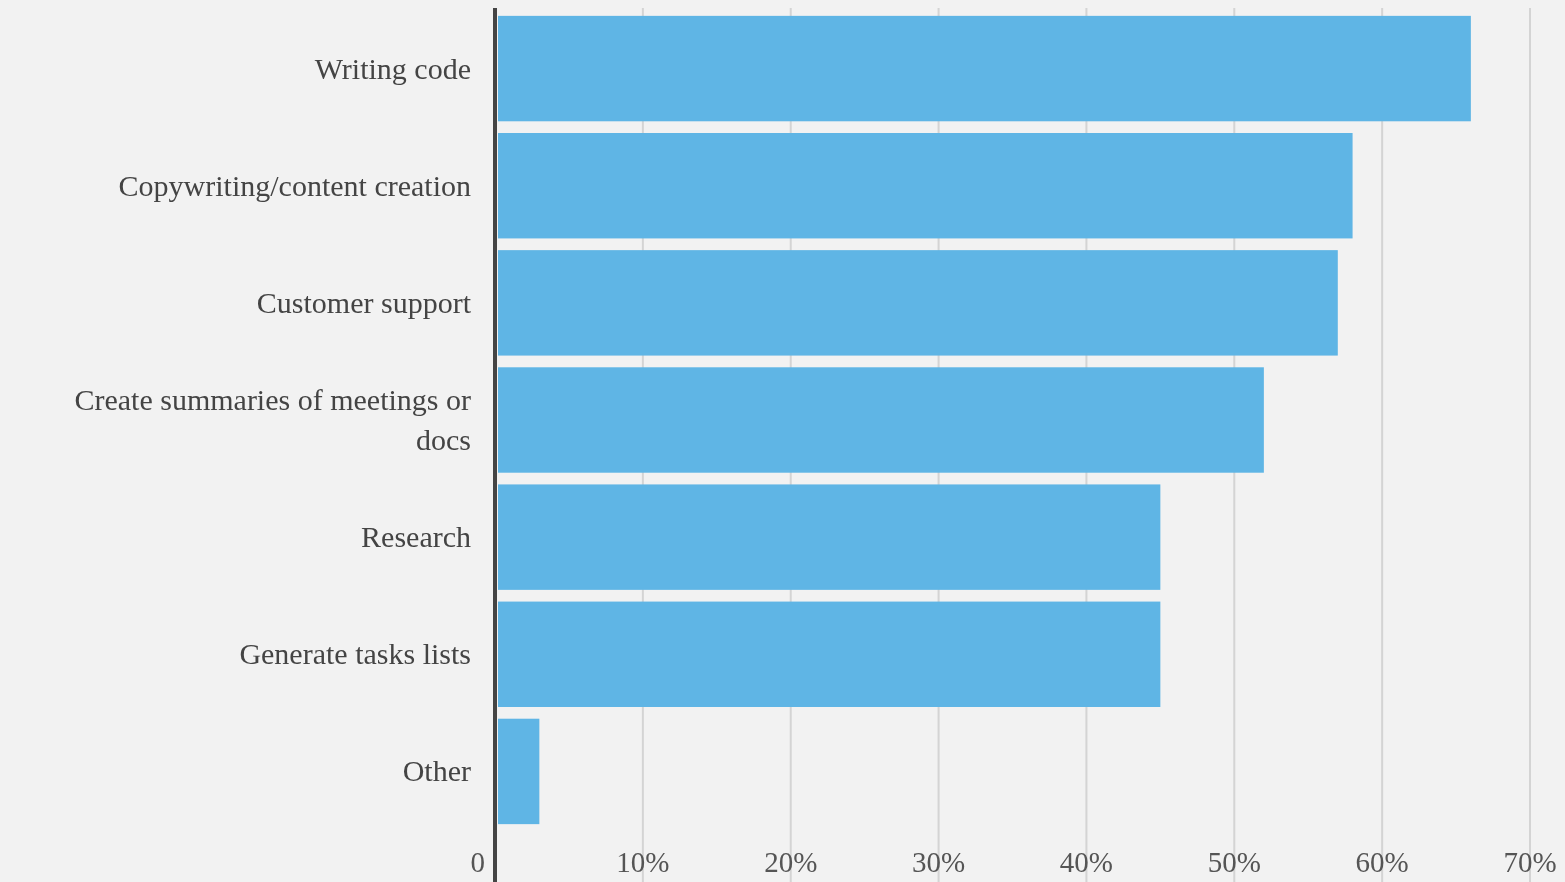 This screenshot has width=1565, height=882. Describe the element at coordinates (364, 302) in the screenshot. I see `y-tick-label: Customer support` at that location.